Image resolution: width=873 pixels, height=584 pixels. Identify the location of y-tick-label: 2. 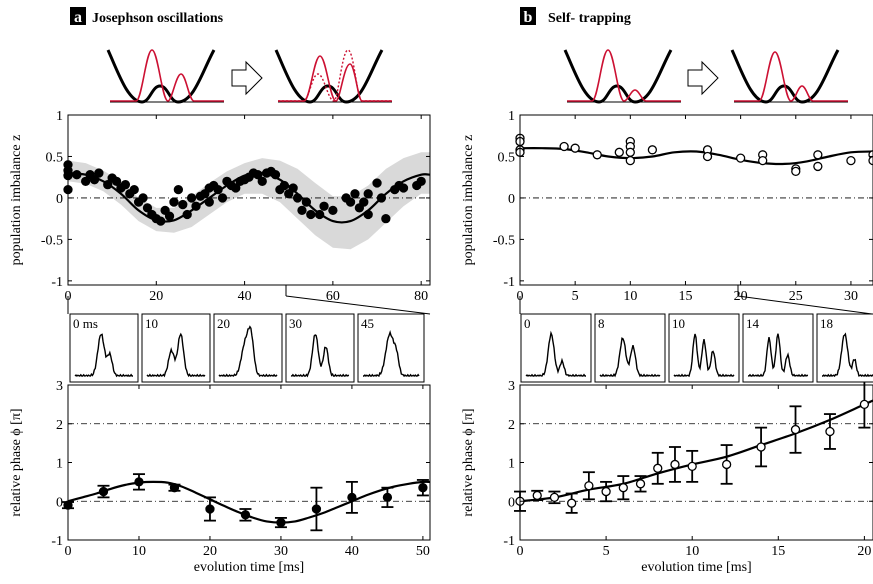
(511, 425).